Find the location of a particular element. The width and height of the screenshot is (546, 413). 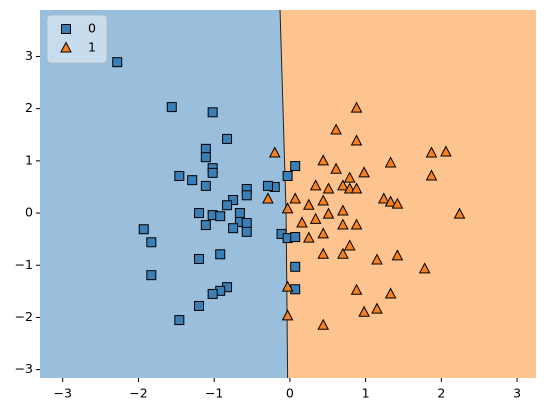

x-tick-label: 0 is located at coordinates (290, 393).